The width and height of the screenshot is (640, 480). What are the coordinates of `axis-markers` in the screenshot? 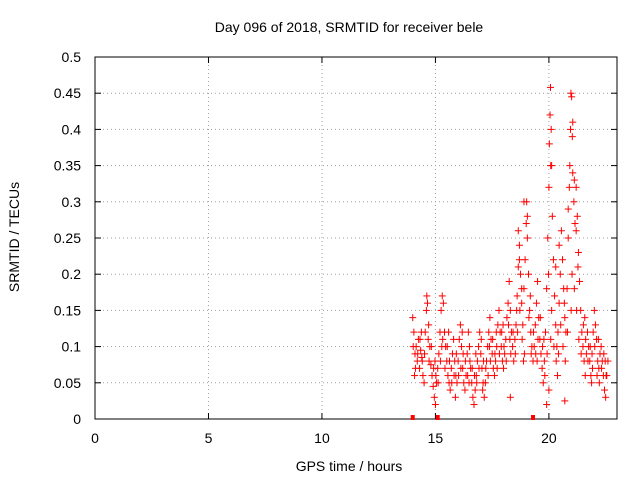 It's located at (473, 417).